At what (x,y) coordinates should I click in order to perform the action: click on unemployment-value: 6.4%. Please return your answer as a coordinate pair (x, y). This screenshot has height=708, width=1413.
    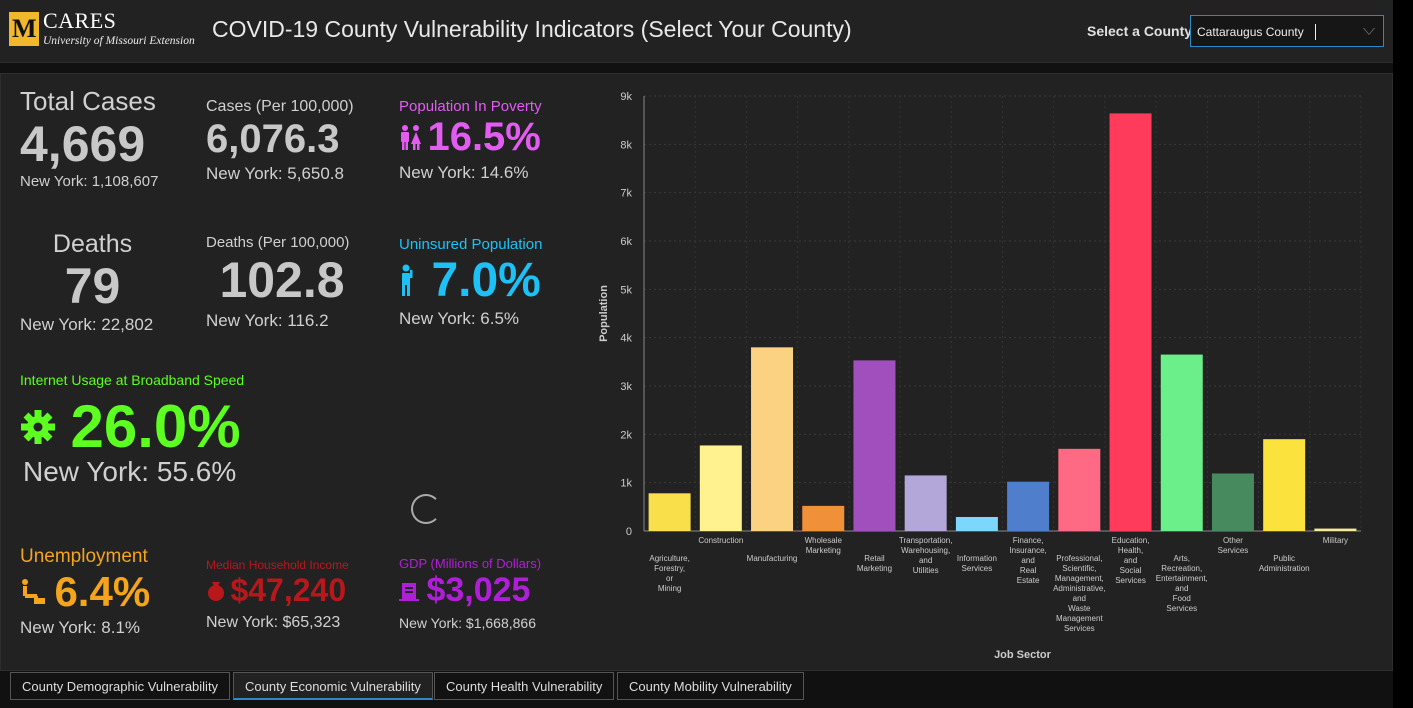
    Looking at the image, I should click on (102, 591).